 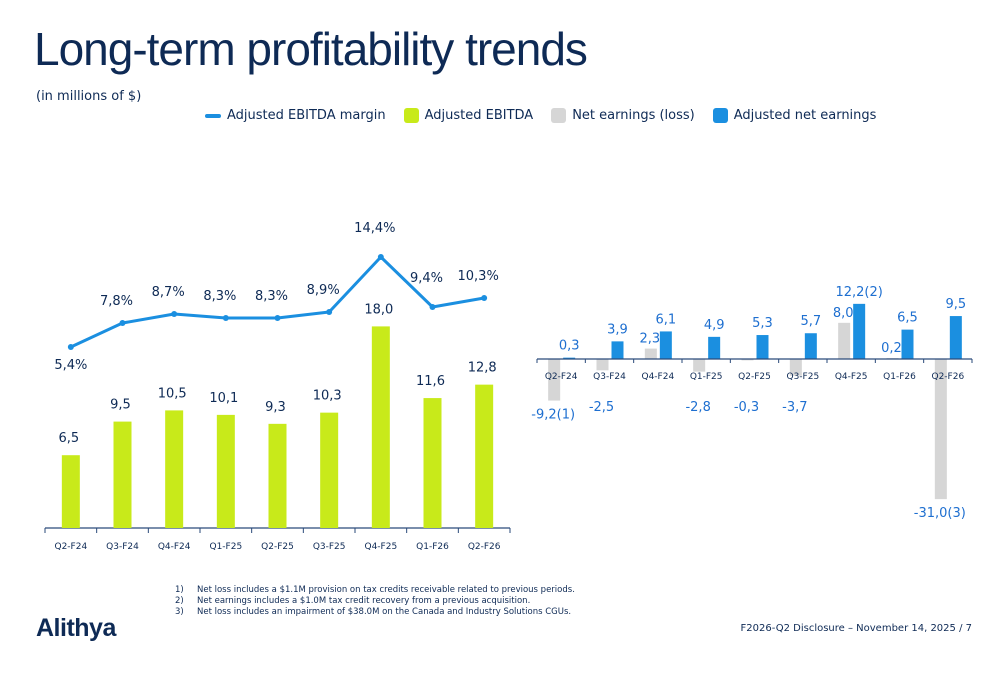 What do you see at coordinates (617, 329) in the screenshot?
I see `adjusted-net-label: 3,9` at bounding box center [617, 329].